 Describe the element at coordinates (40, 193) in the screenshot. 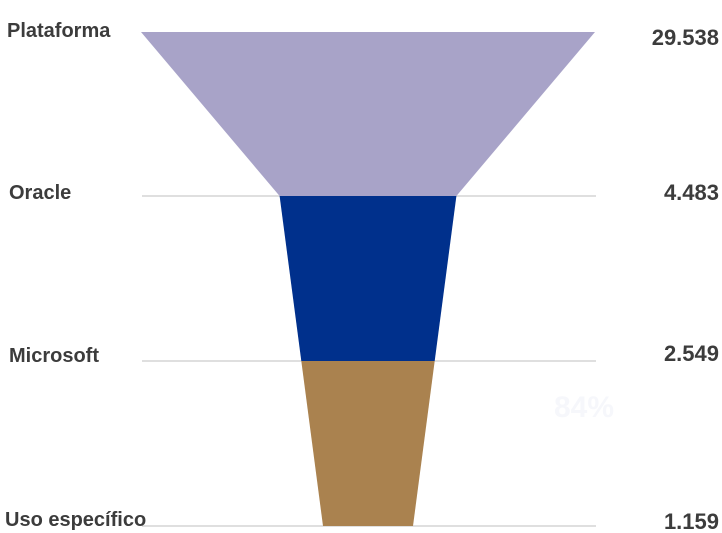

I see `category-label-oracle: Oracle` at that location.